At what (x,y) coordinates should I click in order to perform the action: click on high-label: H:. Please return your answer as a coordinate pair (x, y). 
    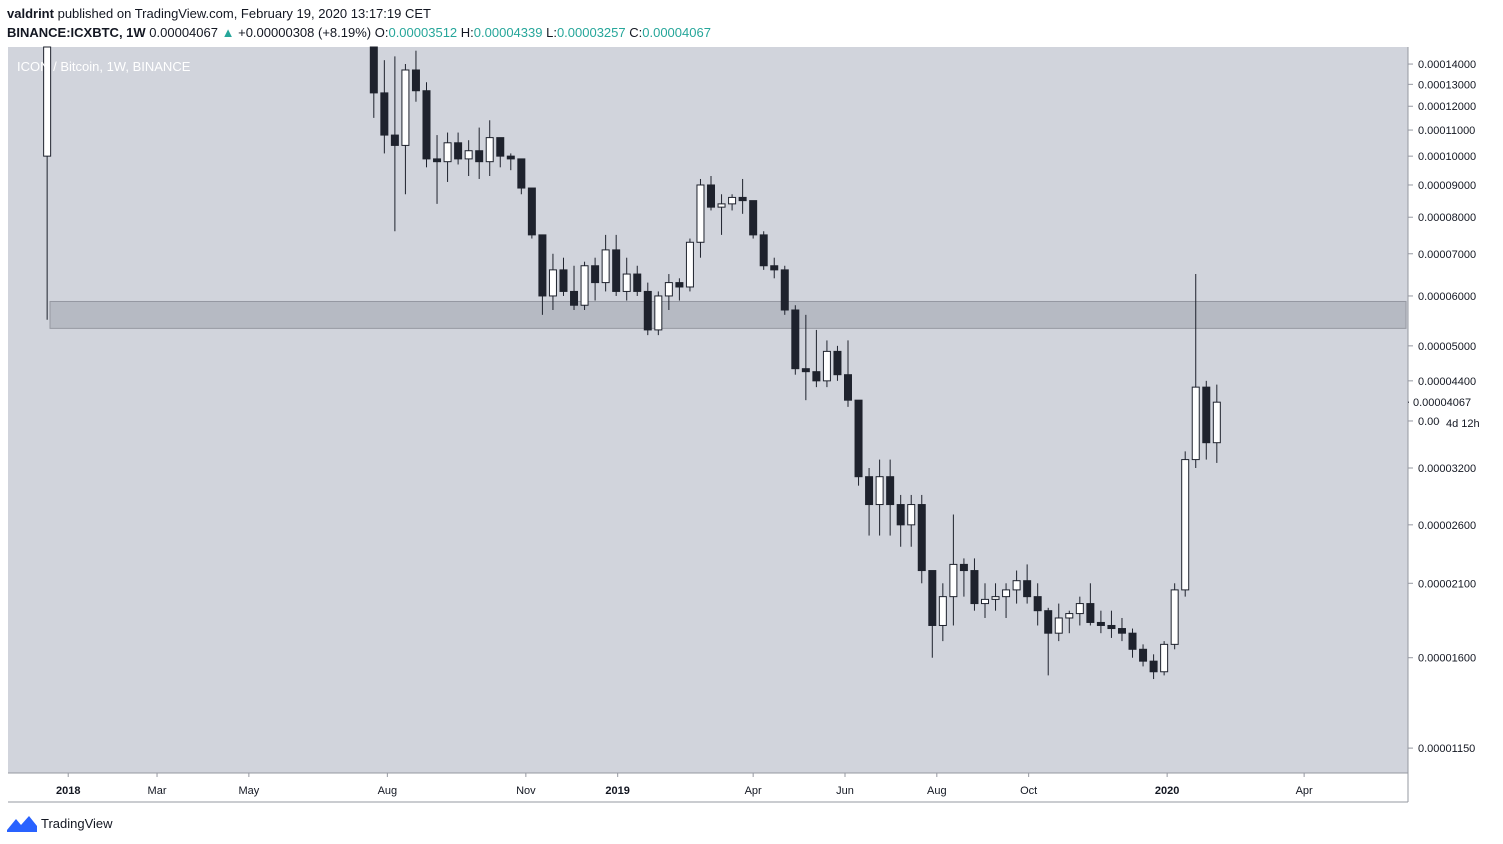
    Looking at the image, I should click on (467, 32).